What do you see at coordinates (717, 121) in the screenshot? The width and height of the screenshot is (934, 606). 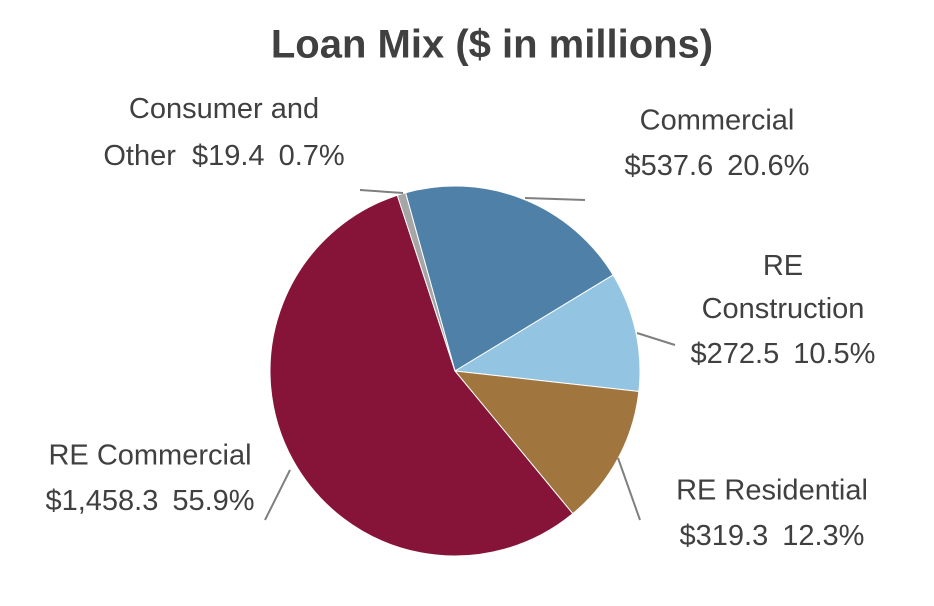 I see `slice-label: Commercial` at bounding box center [717, 121].